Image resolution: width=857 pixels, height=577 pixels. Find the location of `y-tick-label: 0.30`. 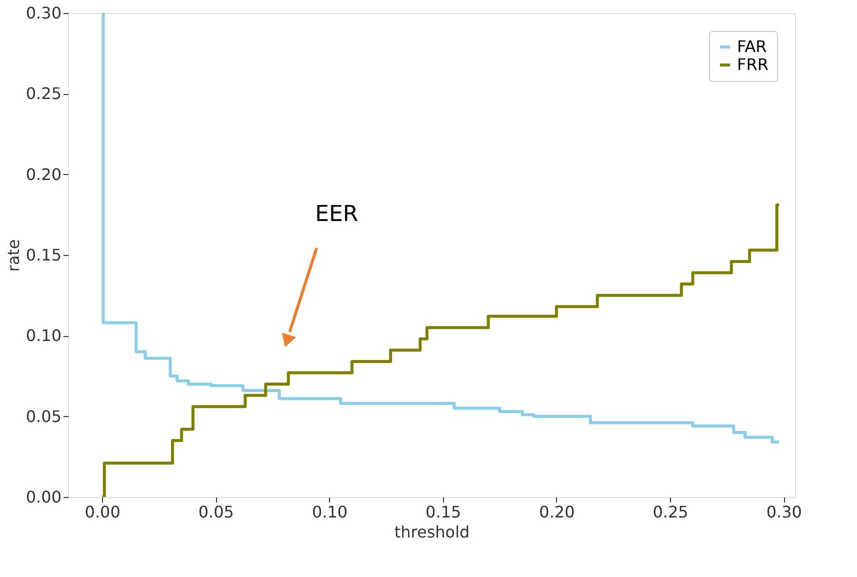

y-tick-label: 0.30 is located at coordinates (44, 13).